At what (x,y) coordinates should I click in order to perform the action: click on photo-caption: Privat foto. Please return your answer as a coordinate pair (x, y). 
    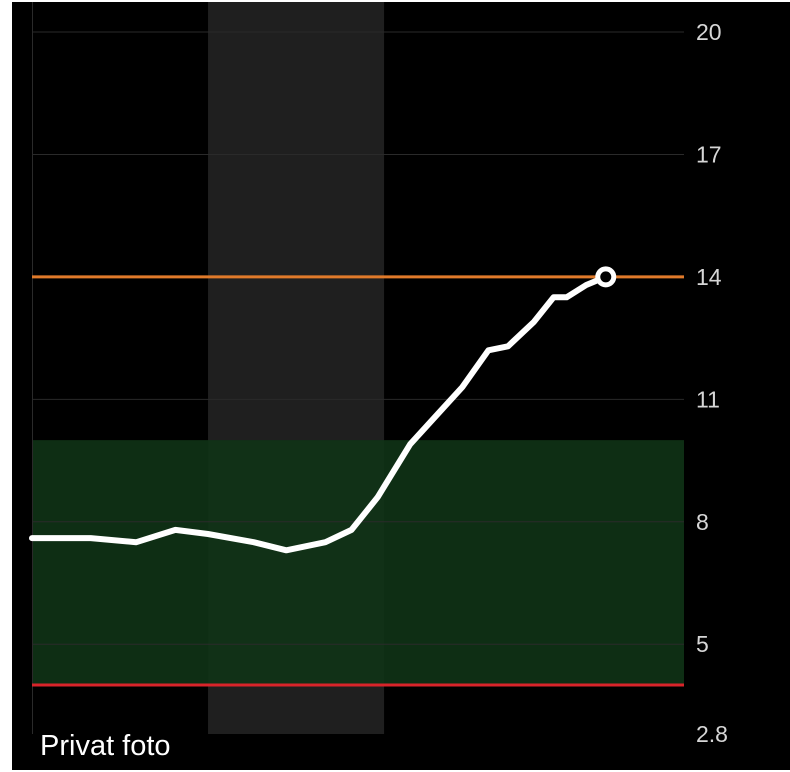
    Looking at the image, I should click on (105, 746).